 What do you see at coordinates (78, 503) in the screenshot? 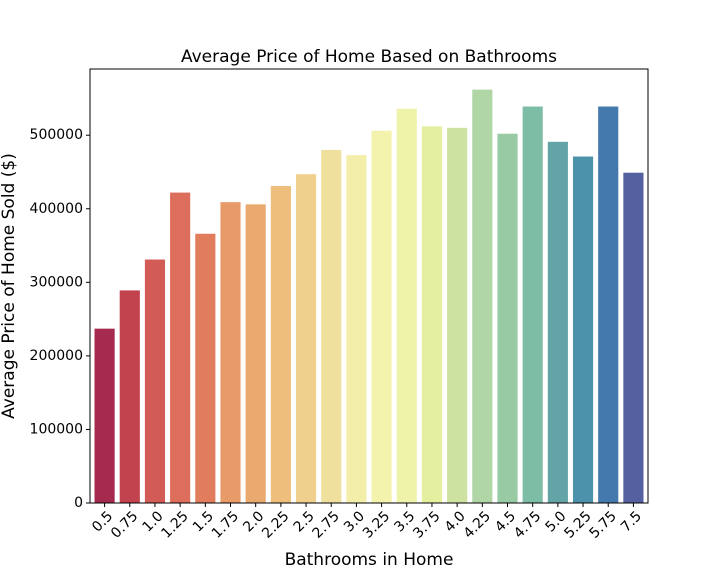
I see `y-tick-label: 0` at bounding box center [78, 503].